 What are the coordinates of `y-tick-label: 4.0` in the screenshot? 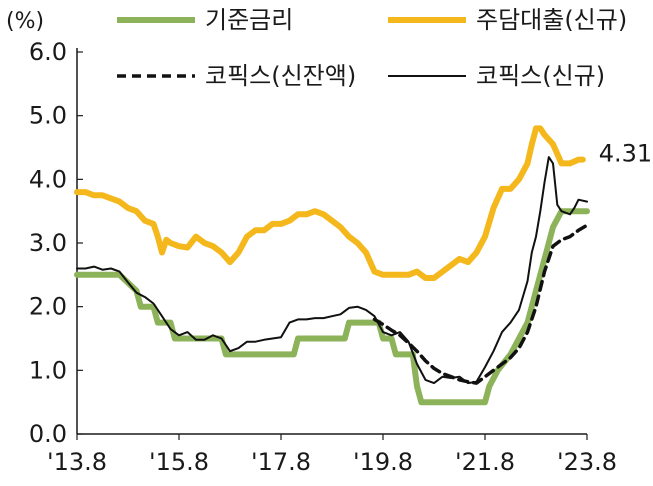 It's located at (48, 179).